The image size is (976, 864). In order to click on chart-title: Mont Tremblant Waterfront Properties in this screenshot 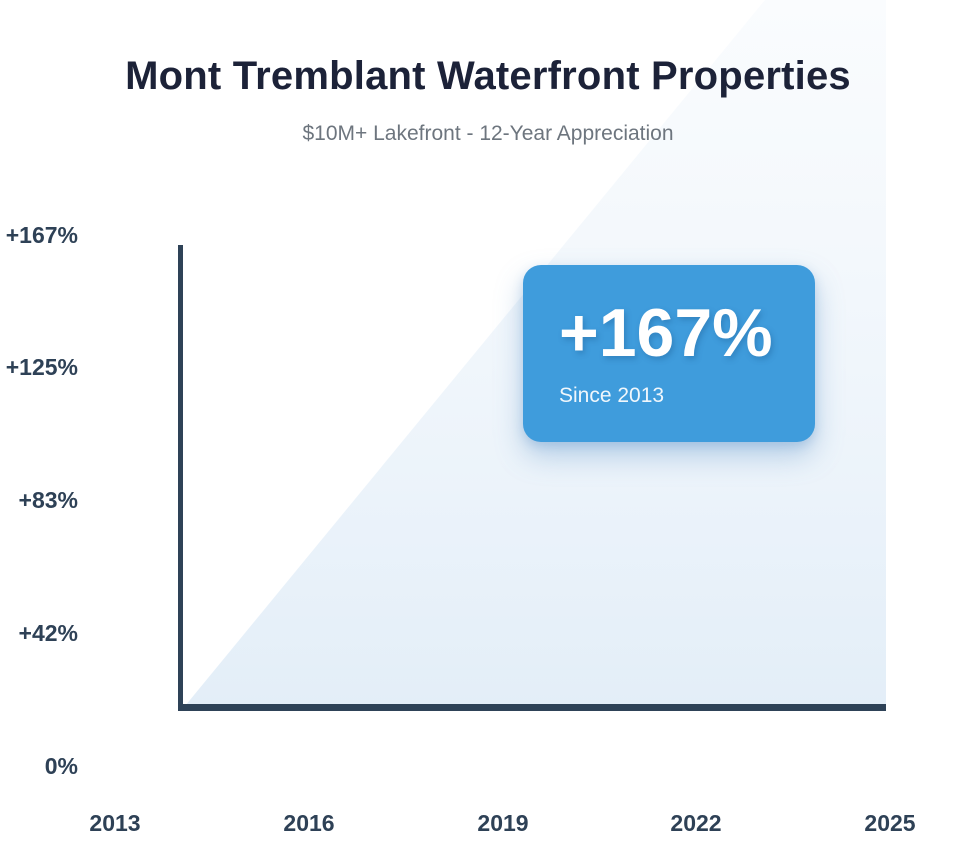, I will do `click(488, 76)`.